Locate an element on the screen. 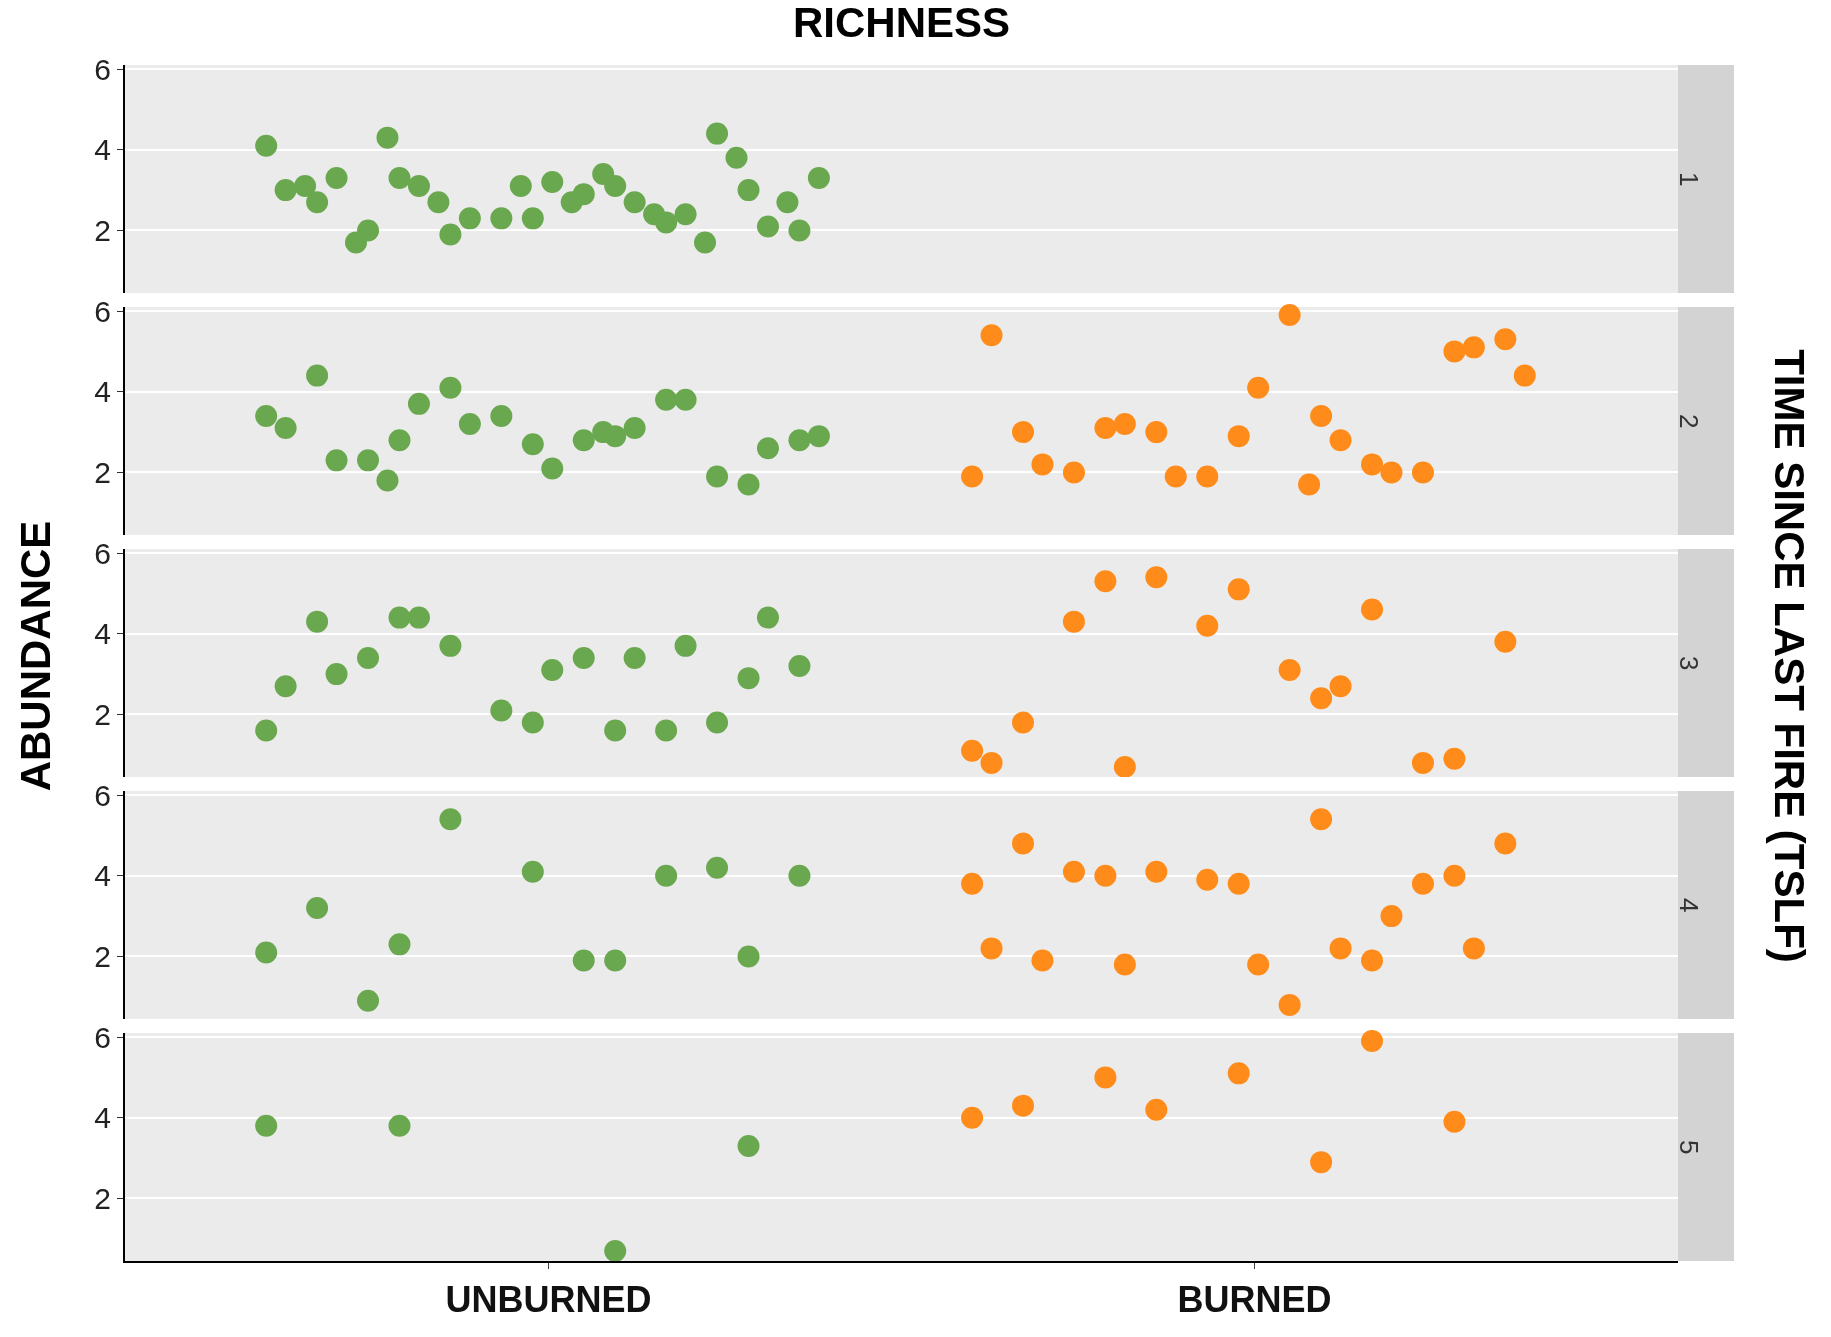 The width and height of the screenshot is (1831, 1337). x-tick-label: BURNED is located at coordinates (1254, 1300).